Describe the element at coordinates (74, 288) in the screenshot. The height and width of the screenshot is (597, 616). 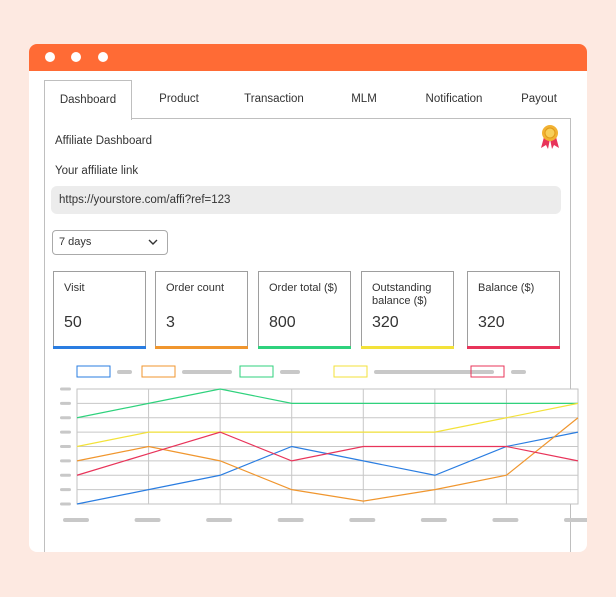
I see `stat-card-title: Visit` at that location.